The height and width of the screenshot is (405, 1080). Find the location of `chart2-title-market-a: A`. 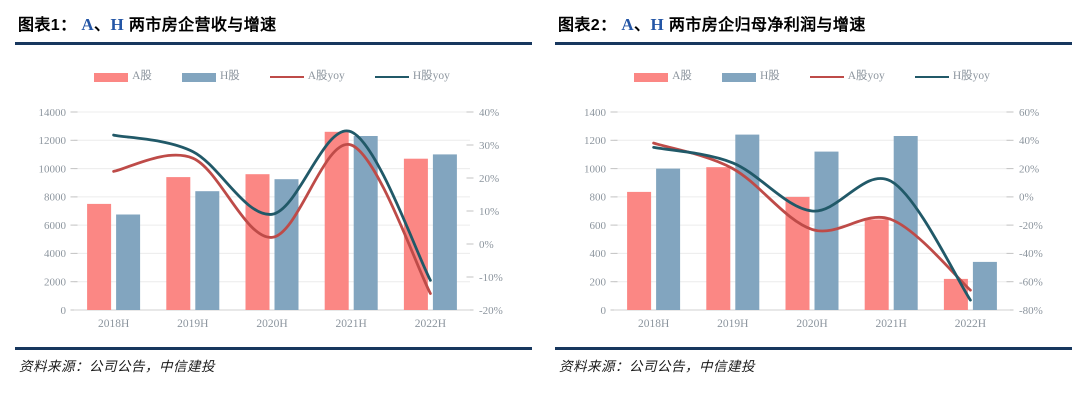

chart2-title-market-a: A is located at coordinates (628, 24).